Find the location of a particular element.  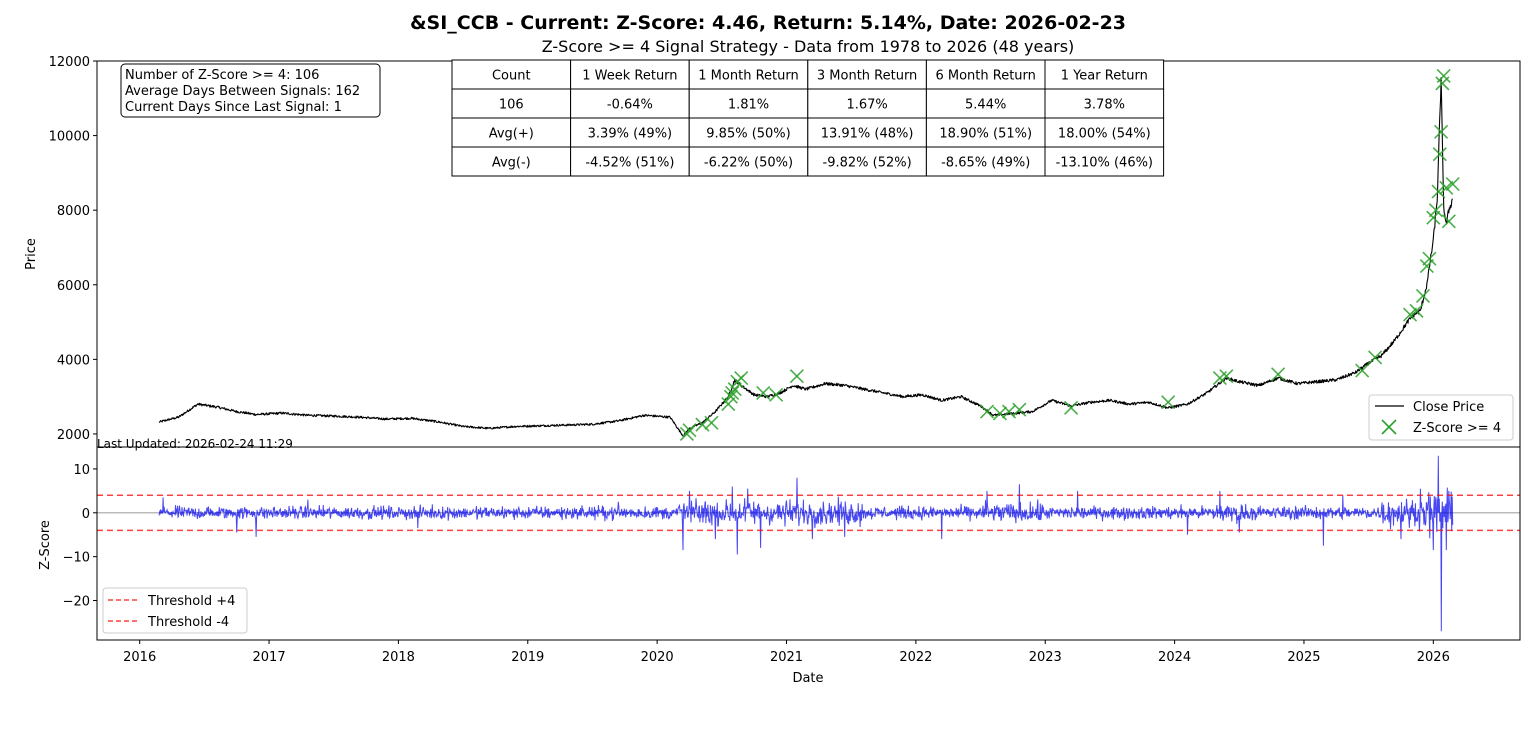

svg-text: -8.65% (49%) is located at coordinates (985, 163).